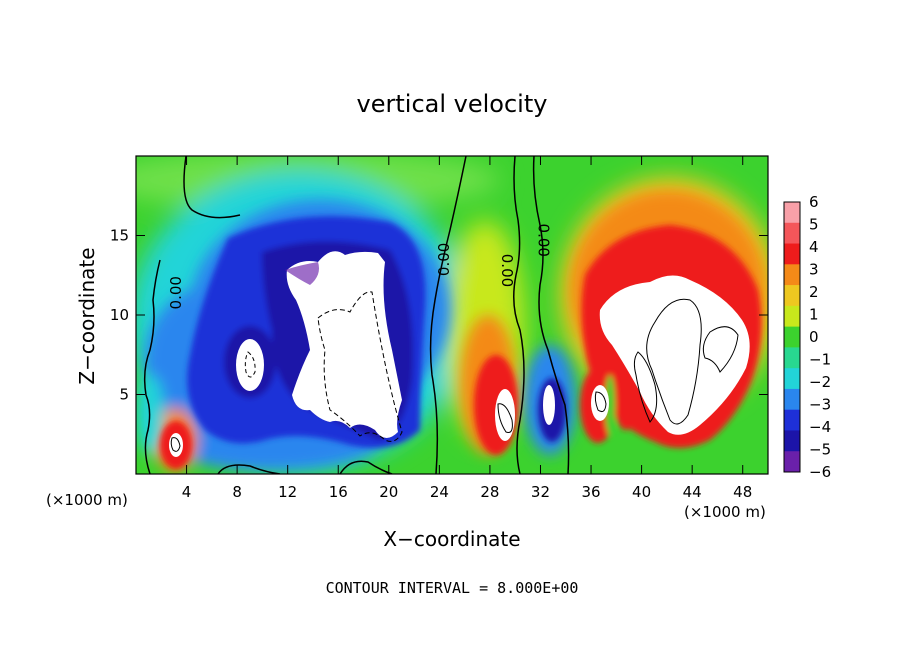  Describe the element at coordinates (87, 315) in the screenshot. I see `y-axis-label: Z−coordinate` at that location.